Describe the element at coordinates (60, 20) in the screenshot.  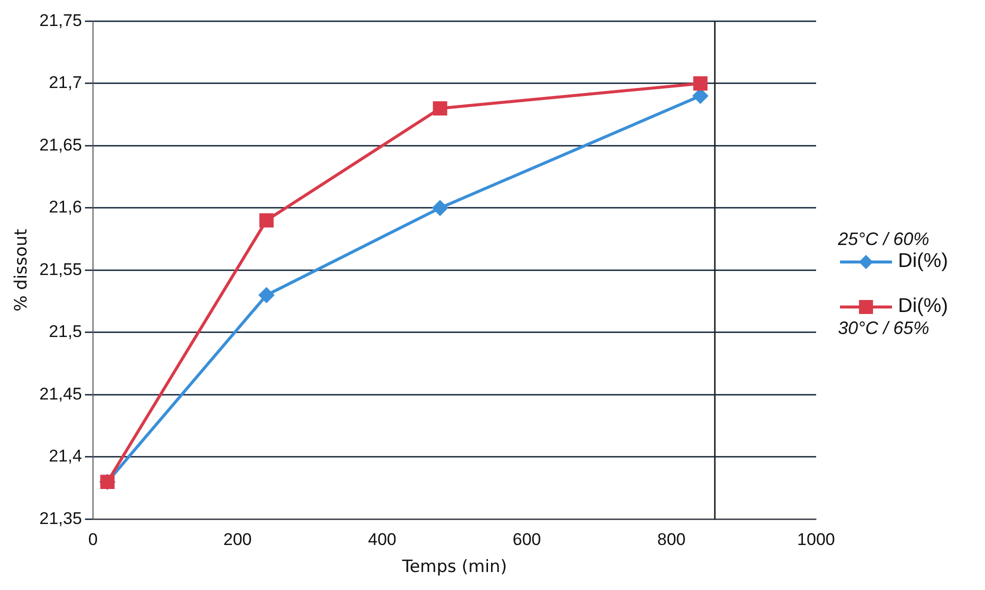
I see `y-tick-label: 21,75` at that location.